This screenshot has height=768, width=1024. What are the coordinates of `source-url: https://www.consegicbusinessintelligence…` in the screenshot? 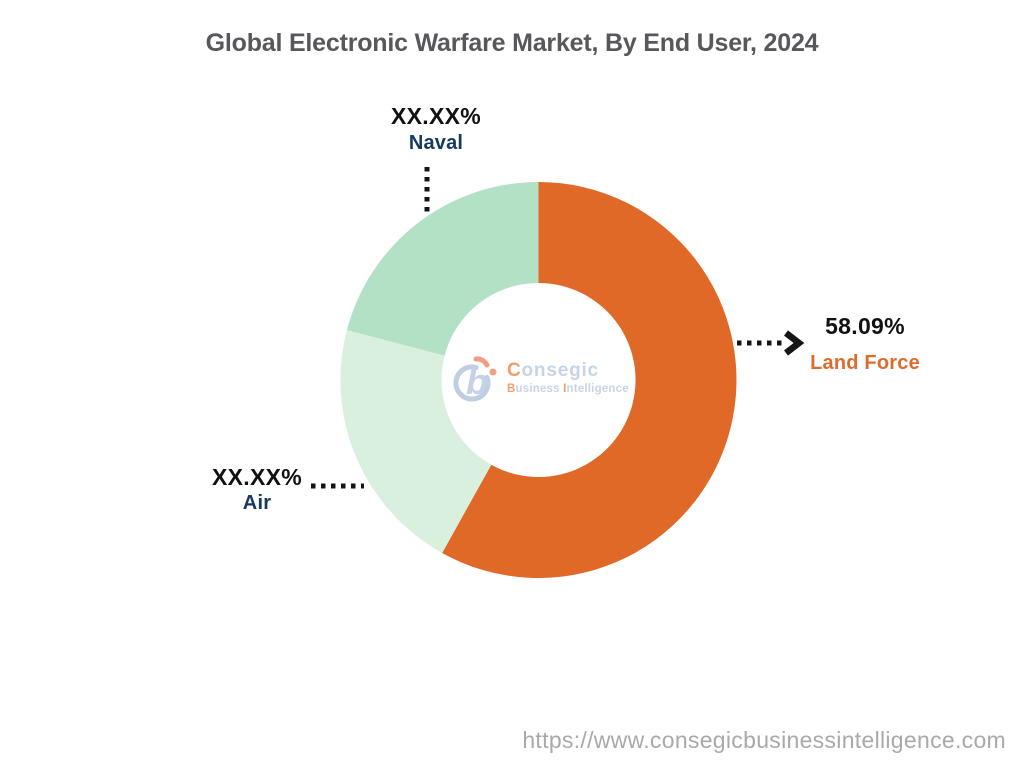 It's located at (764, 740).